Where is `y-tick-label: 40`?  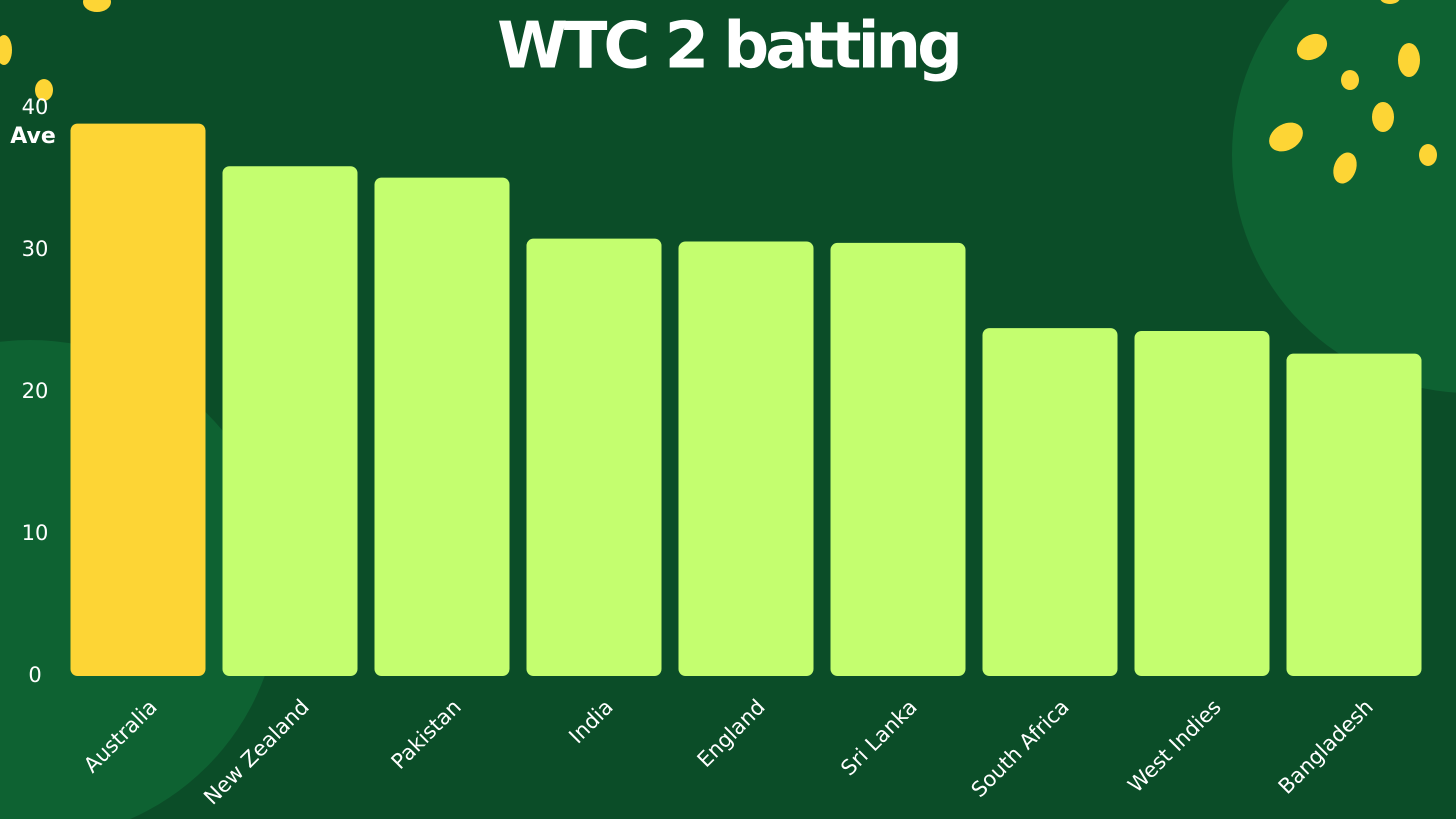
y-tick-label: 40 is located at coordinates (35, 107).